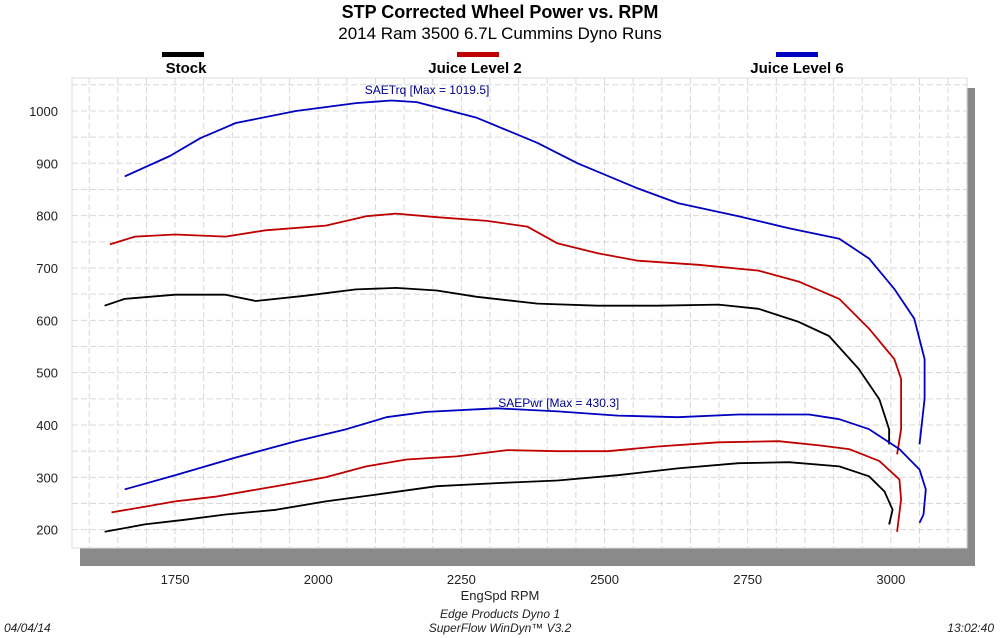 The height and width of the screenshot is (638, 1000). I want to click on y-tick-label: 1000, so click(43, 111).